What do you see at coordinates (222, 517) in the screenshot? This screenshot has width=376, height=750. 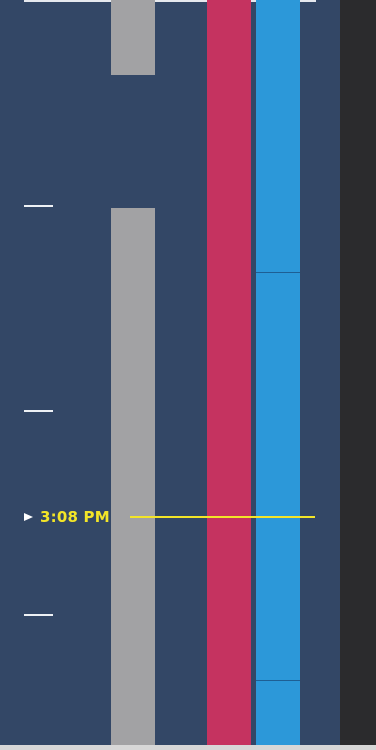 I see `current-time-line` at bounding box center [222, 517].